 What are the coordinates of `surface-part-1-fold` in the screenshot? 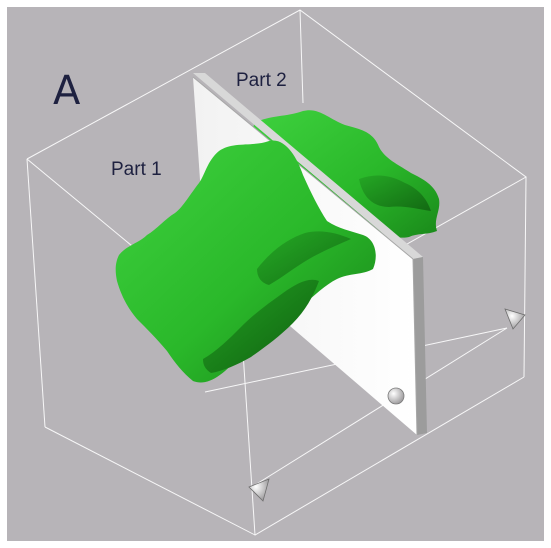 It's located at (261, 326).